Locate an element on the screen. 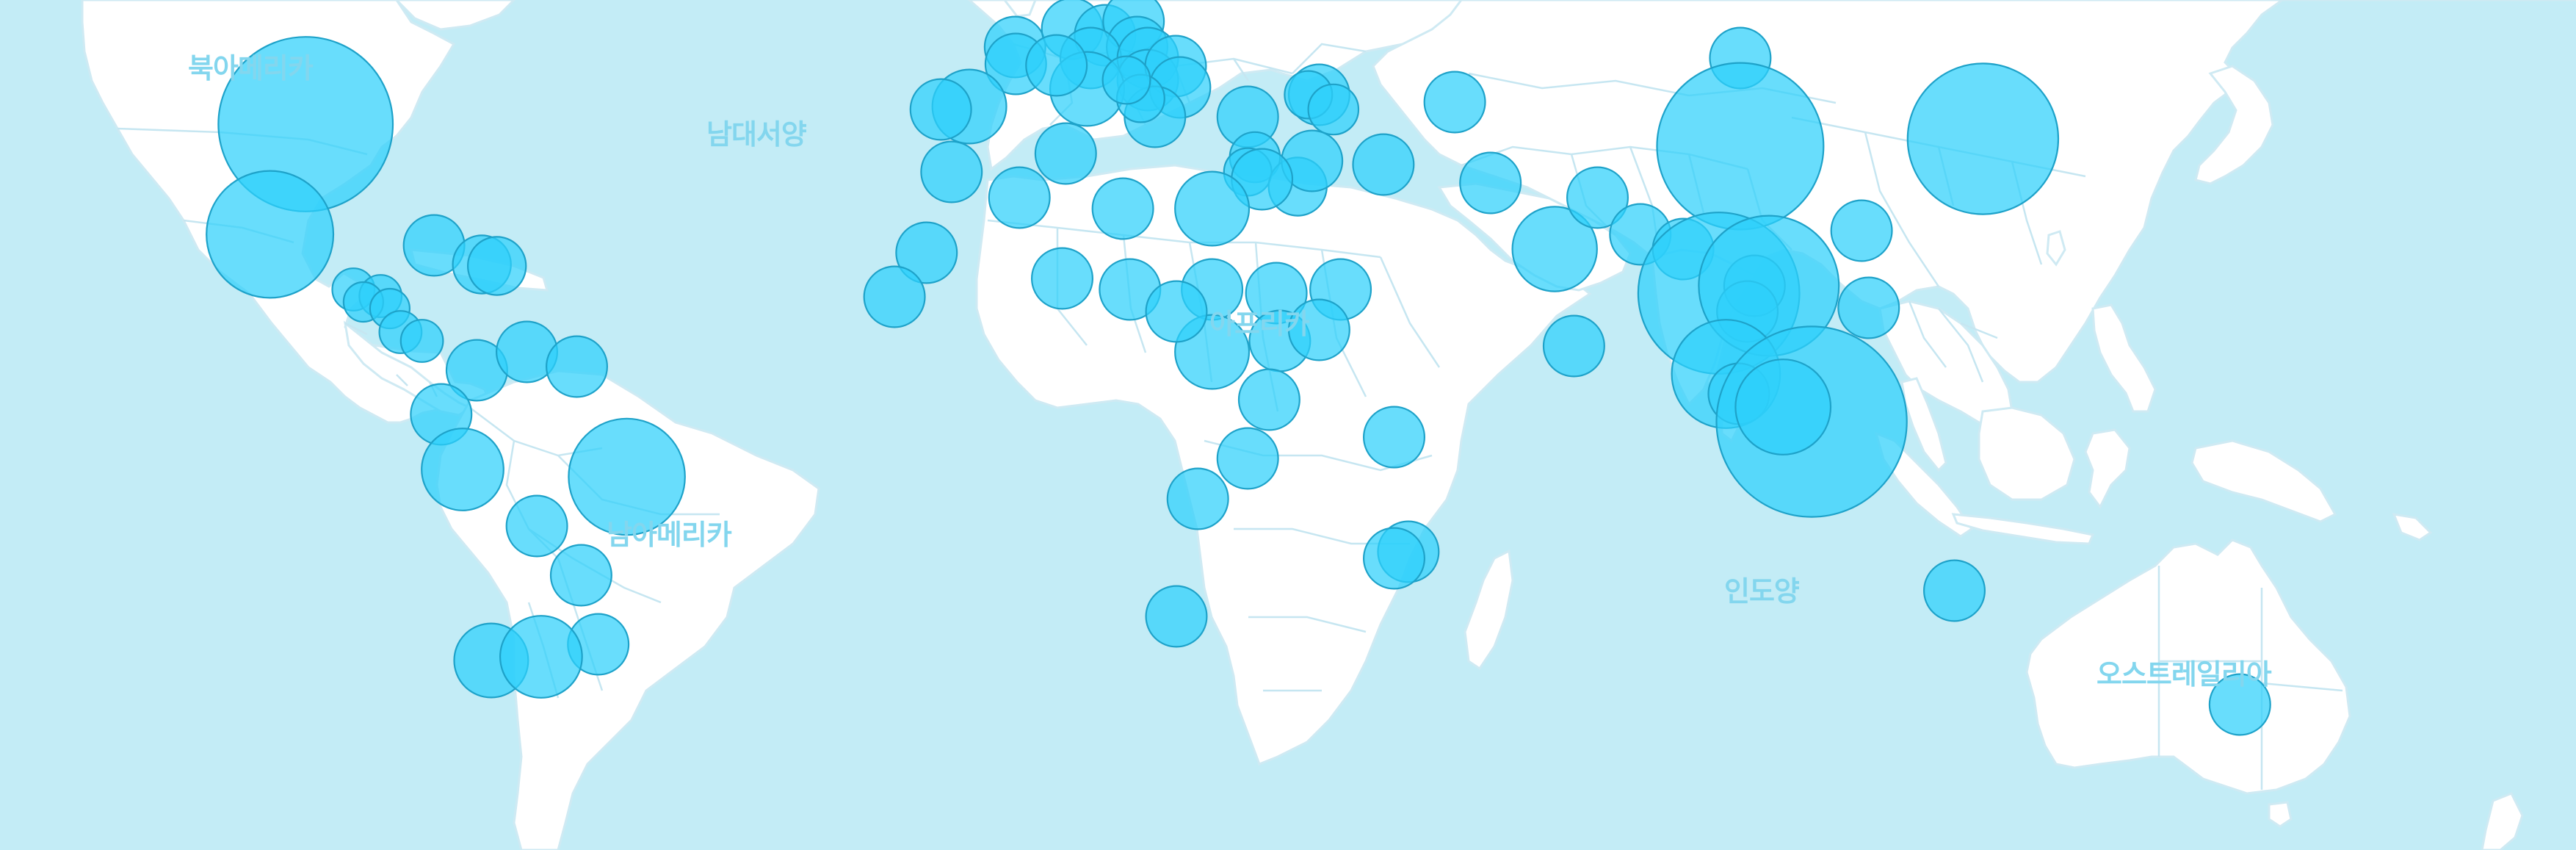  borneo is located at coordinates (2027, 453).